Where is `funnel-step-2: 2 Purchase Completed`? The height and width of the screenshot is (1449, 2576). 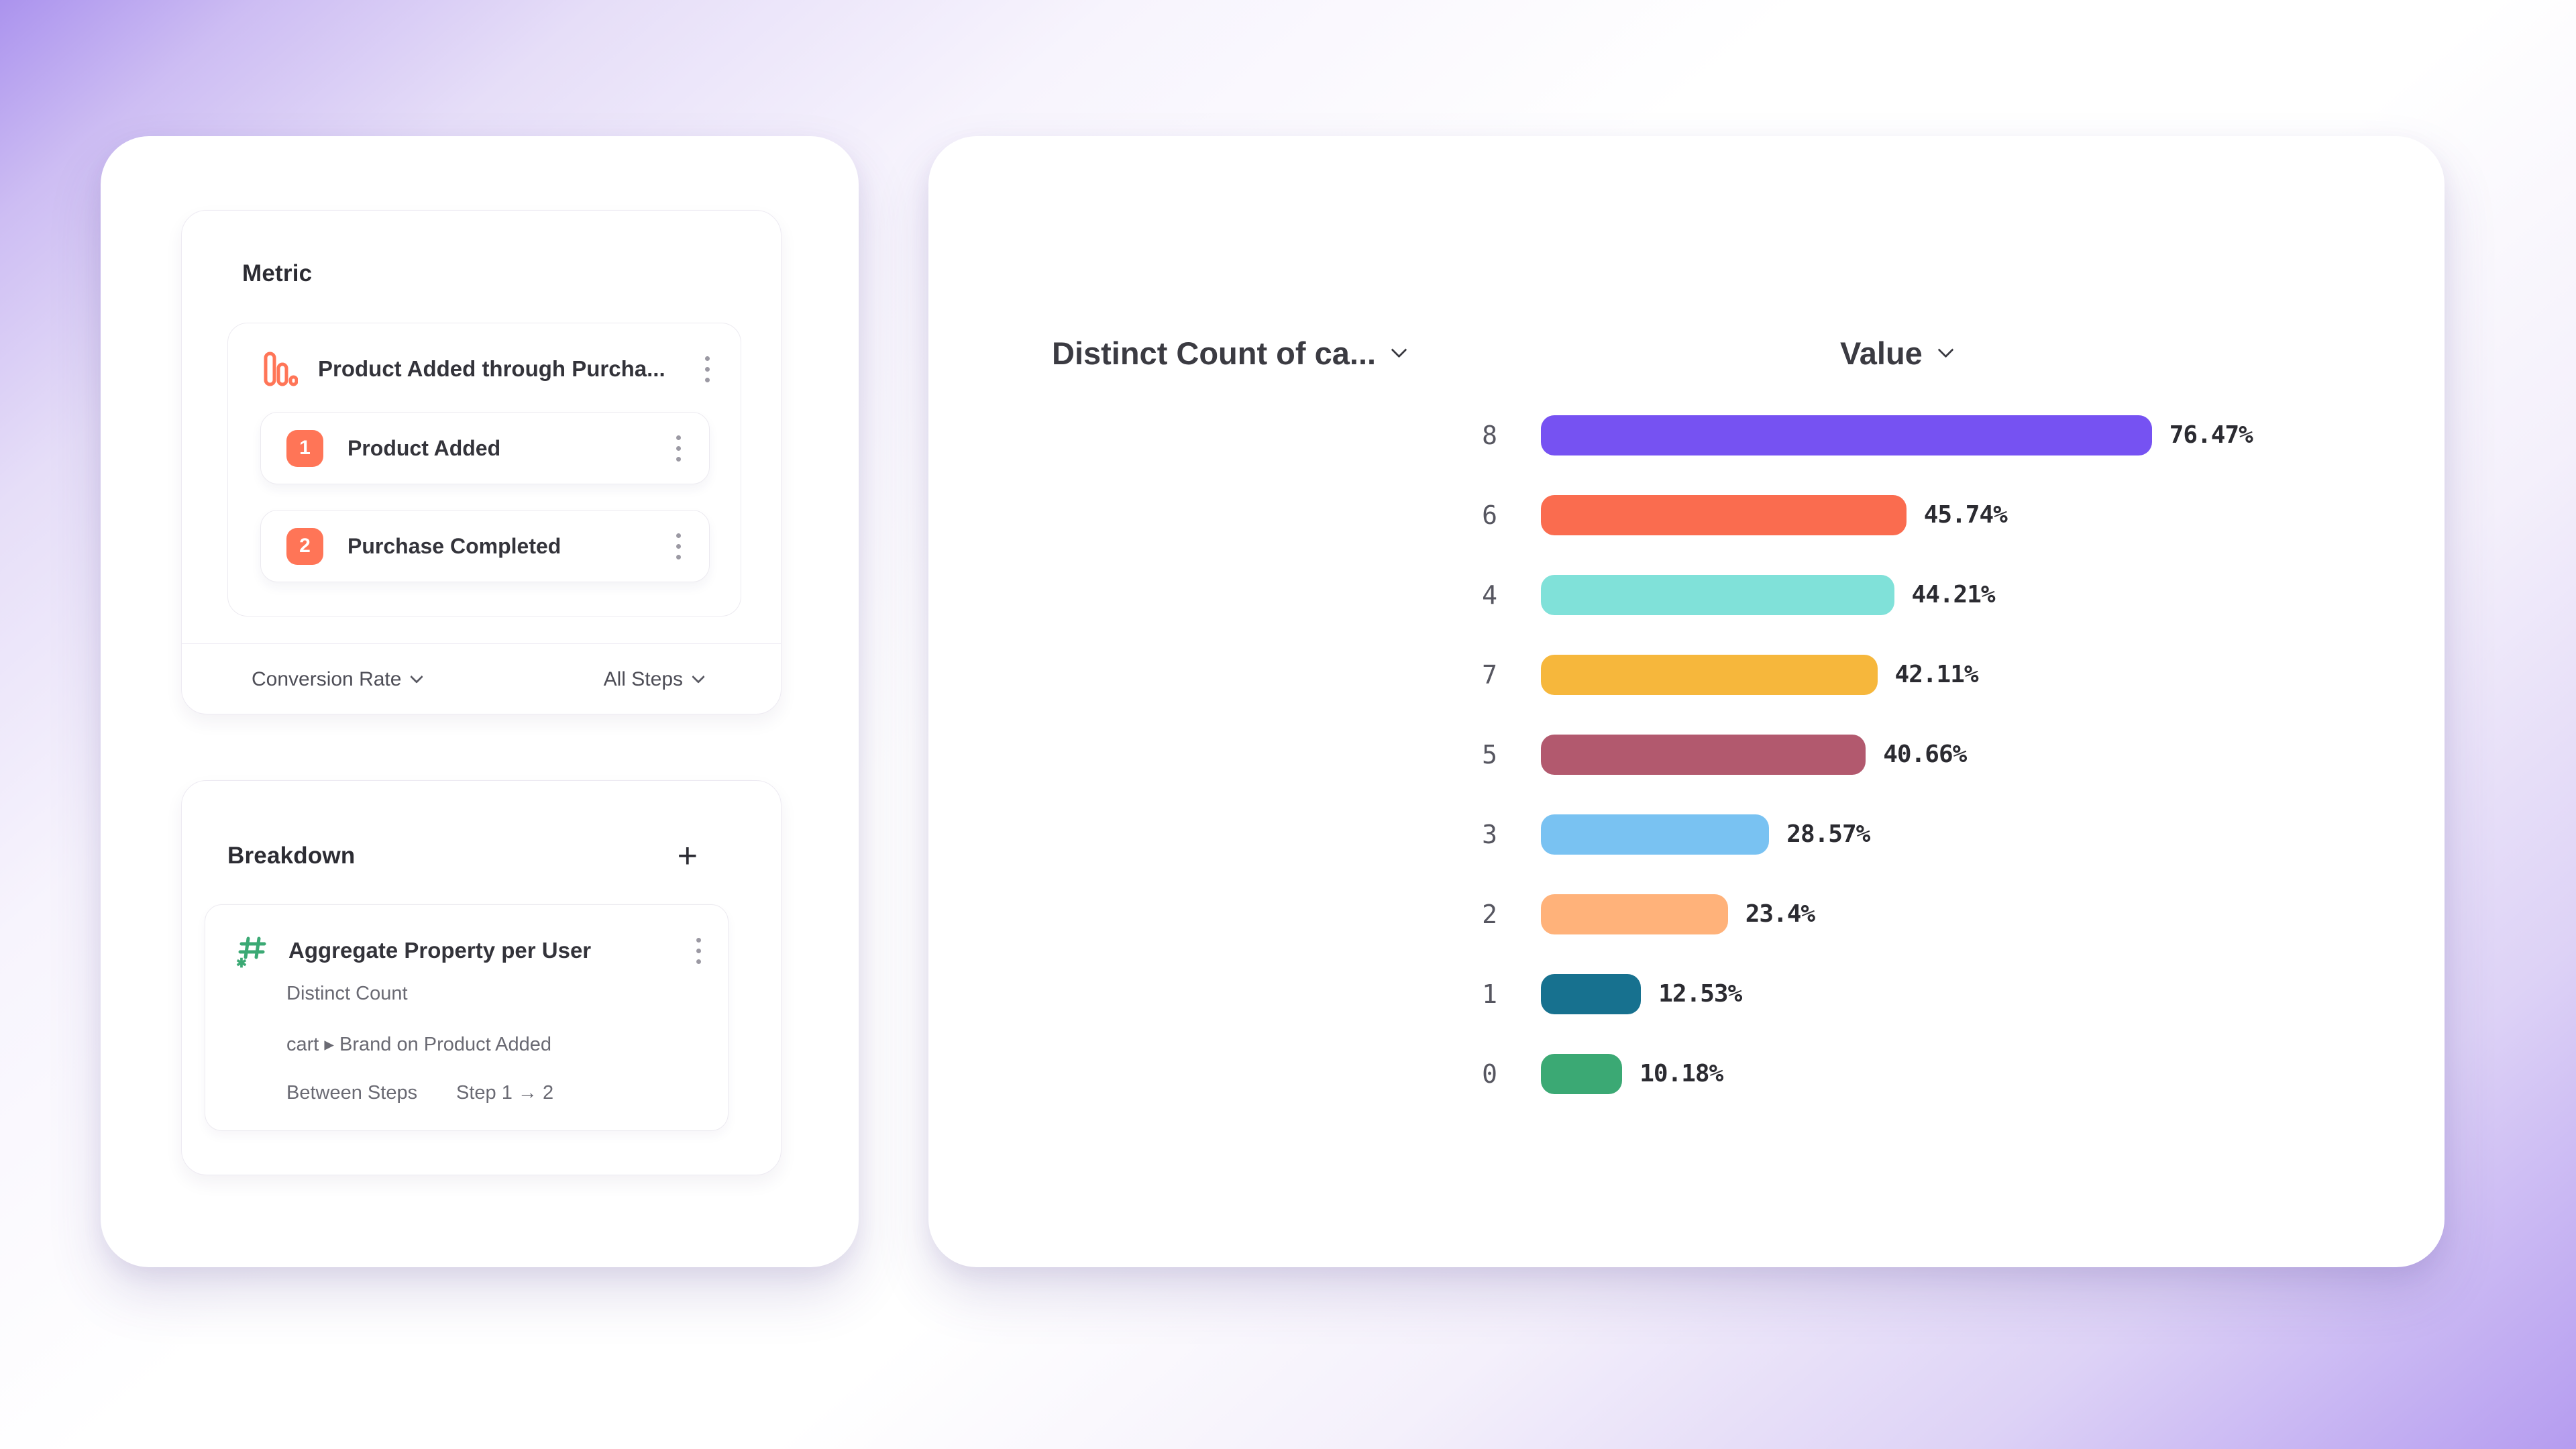 funnel-step-2: 2 Purchase Completed is located at coordinates (485, 546).